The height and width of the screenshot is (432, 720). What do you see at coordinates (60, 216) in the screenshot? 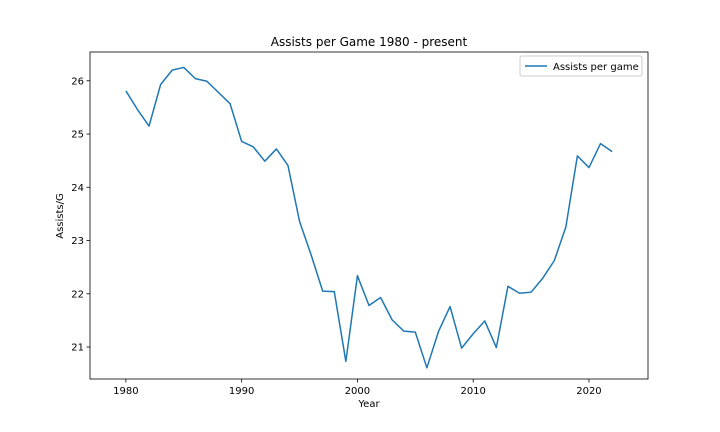
I see `y-axis-label: Assists/G` at bounding box center [60, 216].